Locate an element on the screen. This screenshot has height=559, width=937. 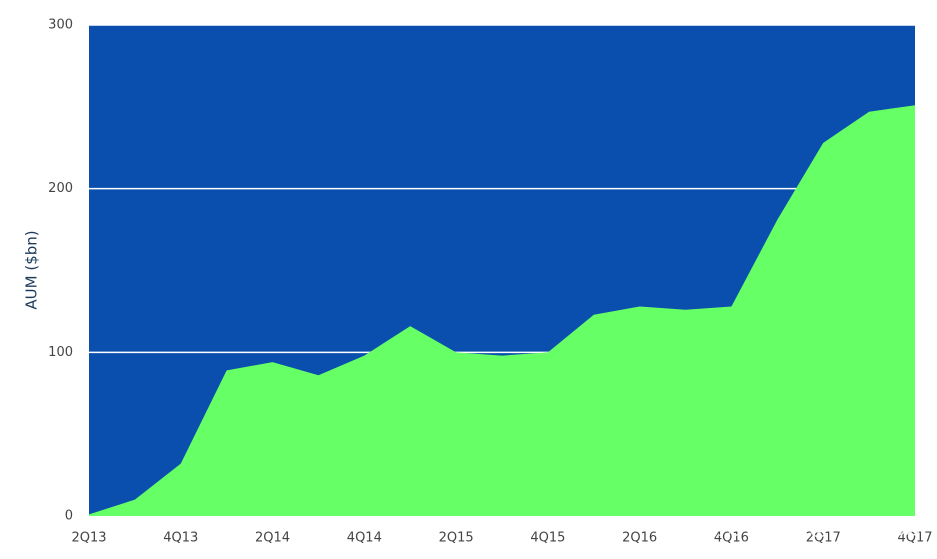
x-tick-label: 4Q15 is located at coordinates (547, 538).